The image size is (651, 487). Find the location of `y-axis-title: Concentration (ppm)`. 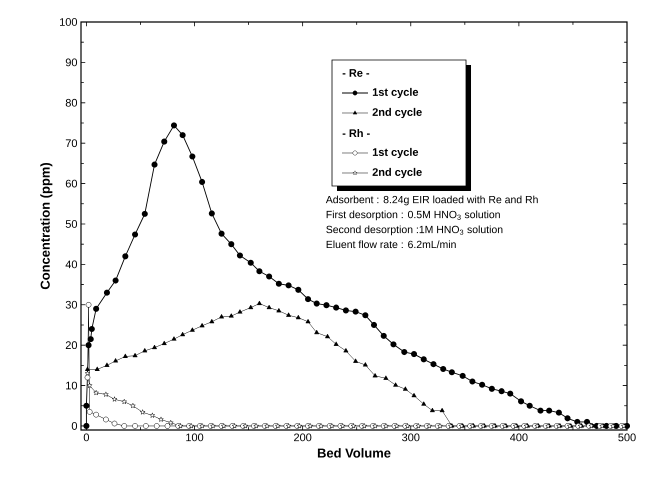

y-axis-title: Concentration (ppm) is located at coordinates (46, 226).